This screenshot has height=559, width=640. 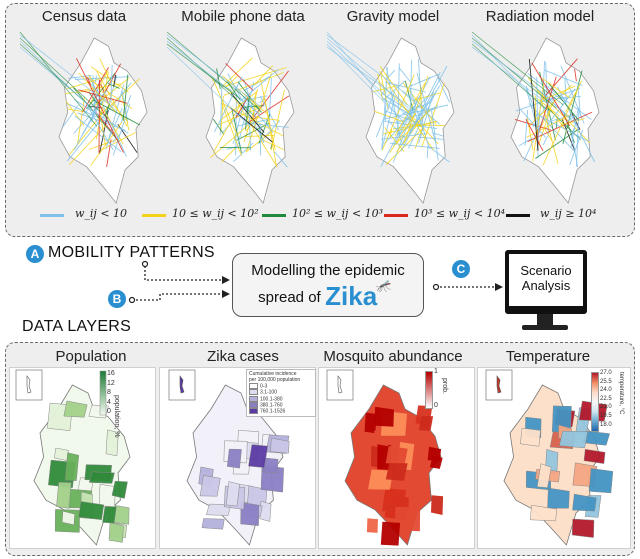 I want to click on zika-legend-item: 0-3, so click(x=281, y=386).